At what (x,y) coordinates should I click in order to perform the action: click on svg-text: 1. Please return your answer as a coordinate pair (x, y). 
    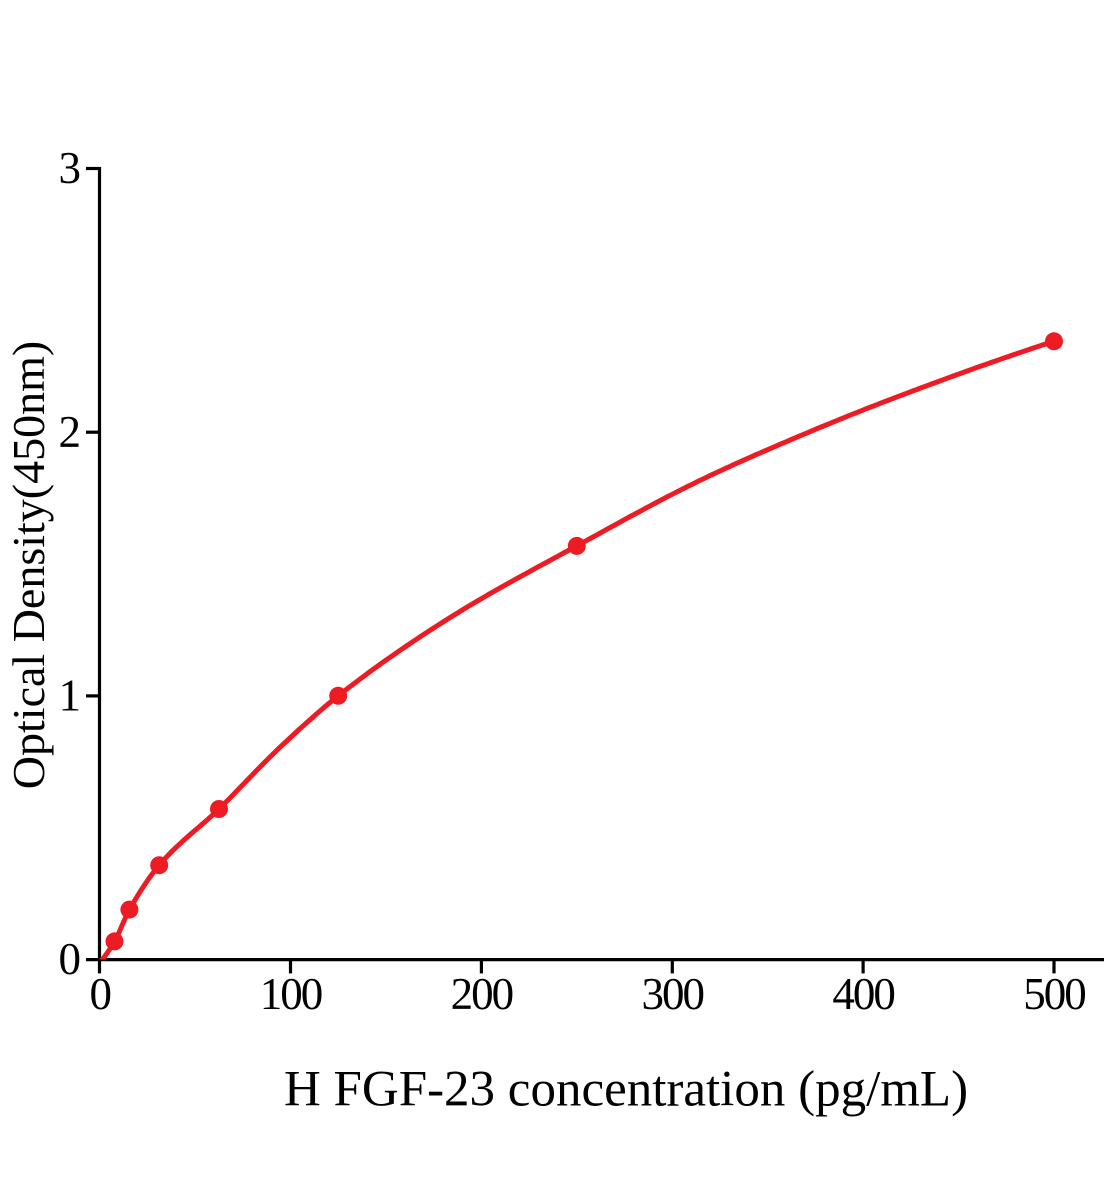
    Looking at the image, I should click on (70, 696).